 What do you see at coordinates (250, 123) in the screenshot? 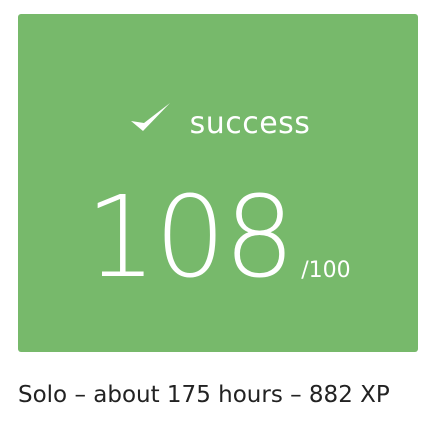
I see `status-text: success` at bounding box center [250, 123].